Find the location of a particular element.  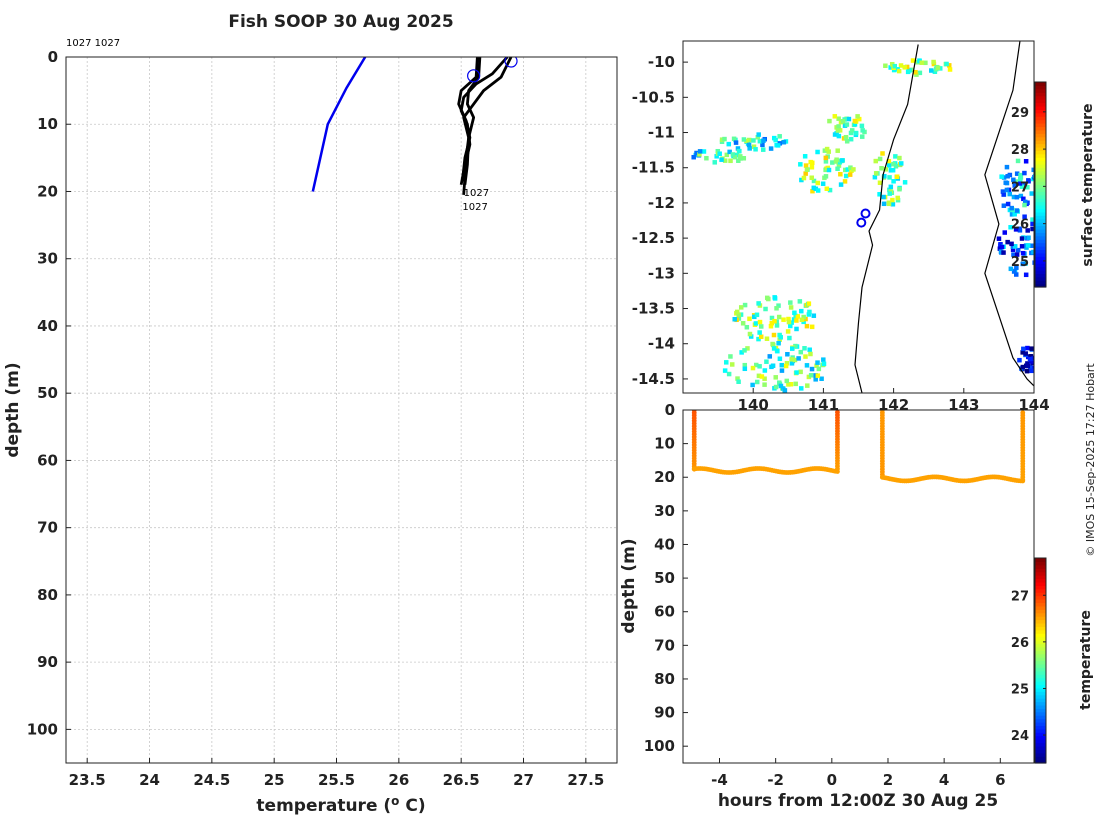

dt-y-tick-label: 0 is located at coordinates (670, 410).